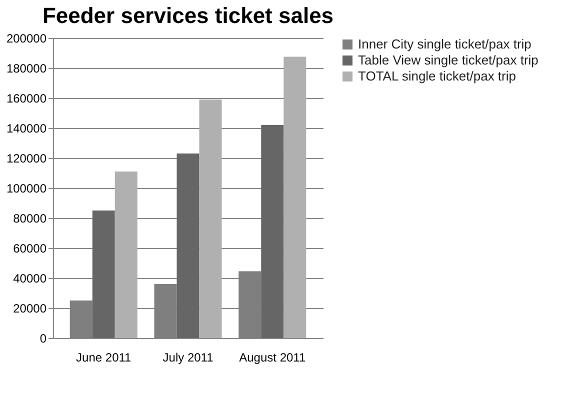 The width and height of the screenshot is (584, 417). What do you see at coordinates (26, 39) in the screenshot?
I see `y-tick-label: 200000` at bounding box center [26, 39].